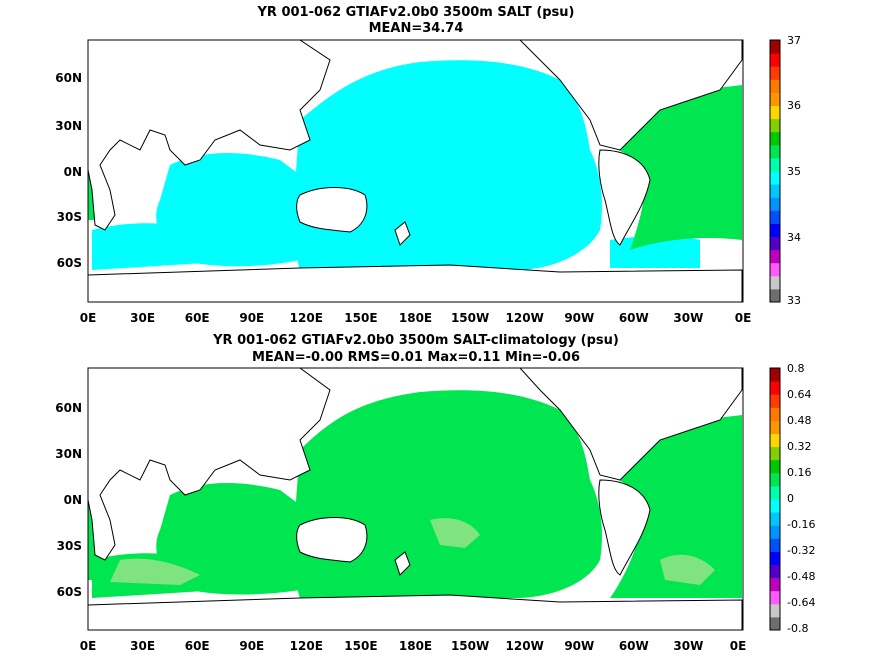 The image size is (875, 656). Describe the element at coordinates (794, 237) in the screenshot. I see `colorbar-label: 34` at that location.